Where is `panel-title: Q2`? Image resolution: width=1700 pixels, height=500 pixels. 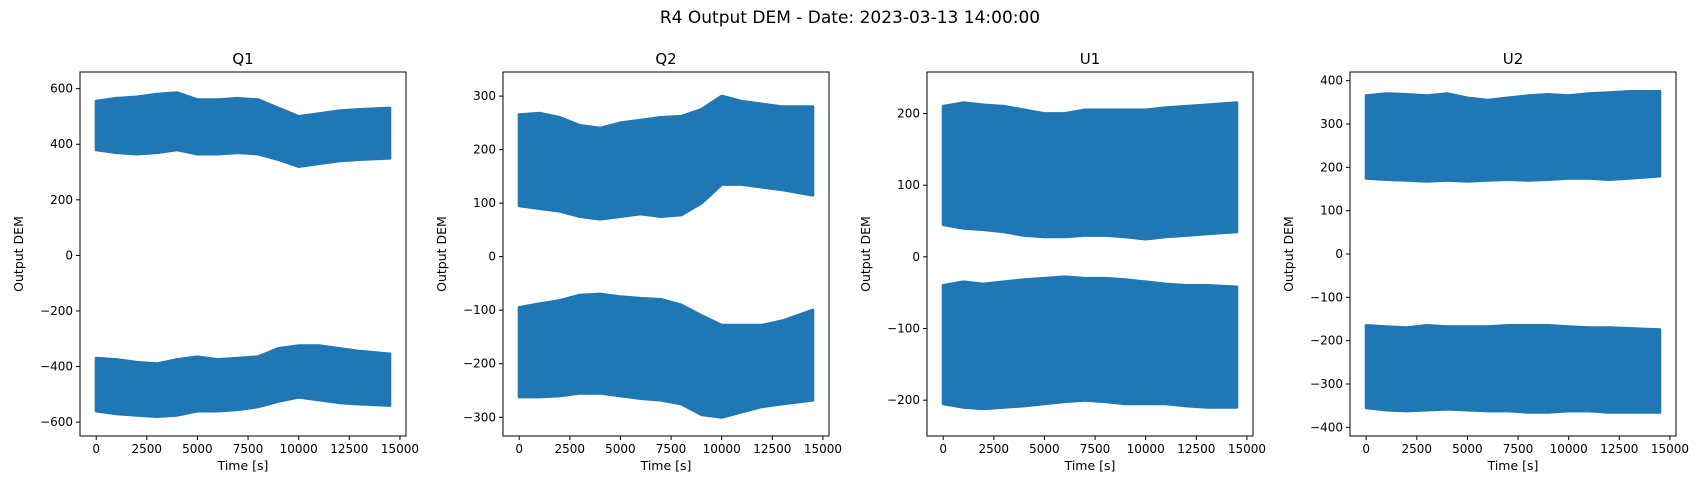 panel-title: Q2 is located at coordinates (665, 59).